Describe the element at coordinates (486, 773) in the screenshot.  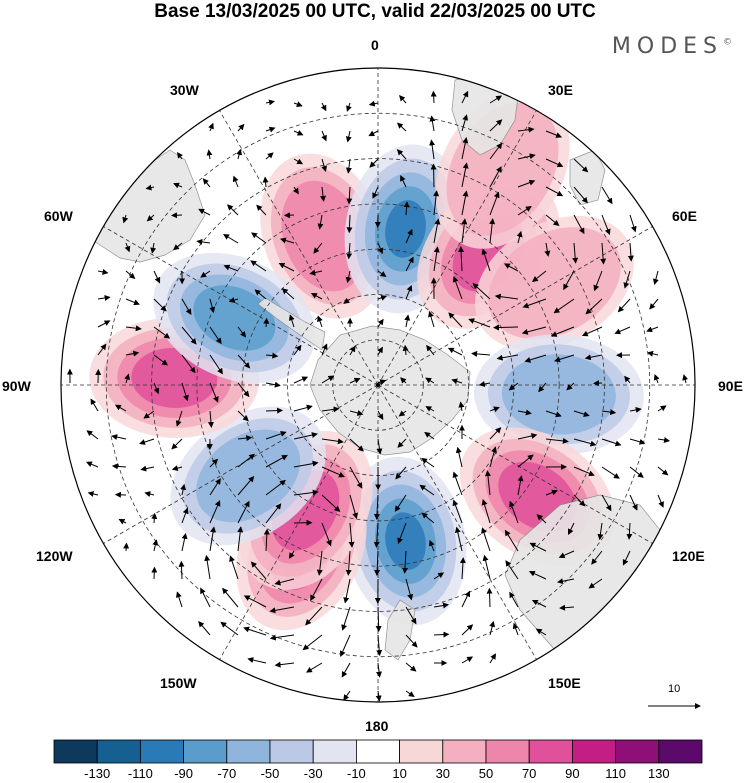
I see `colorbar-tick-label: 50` at that location.